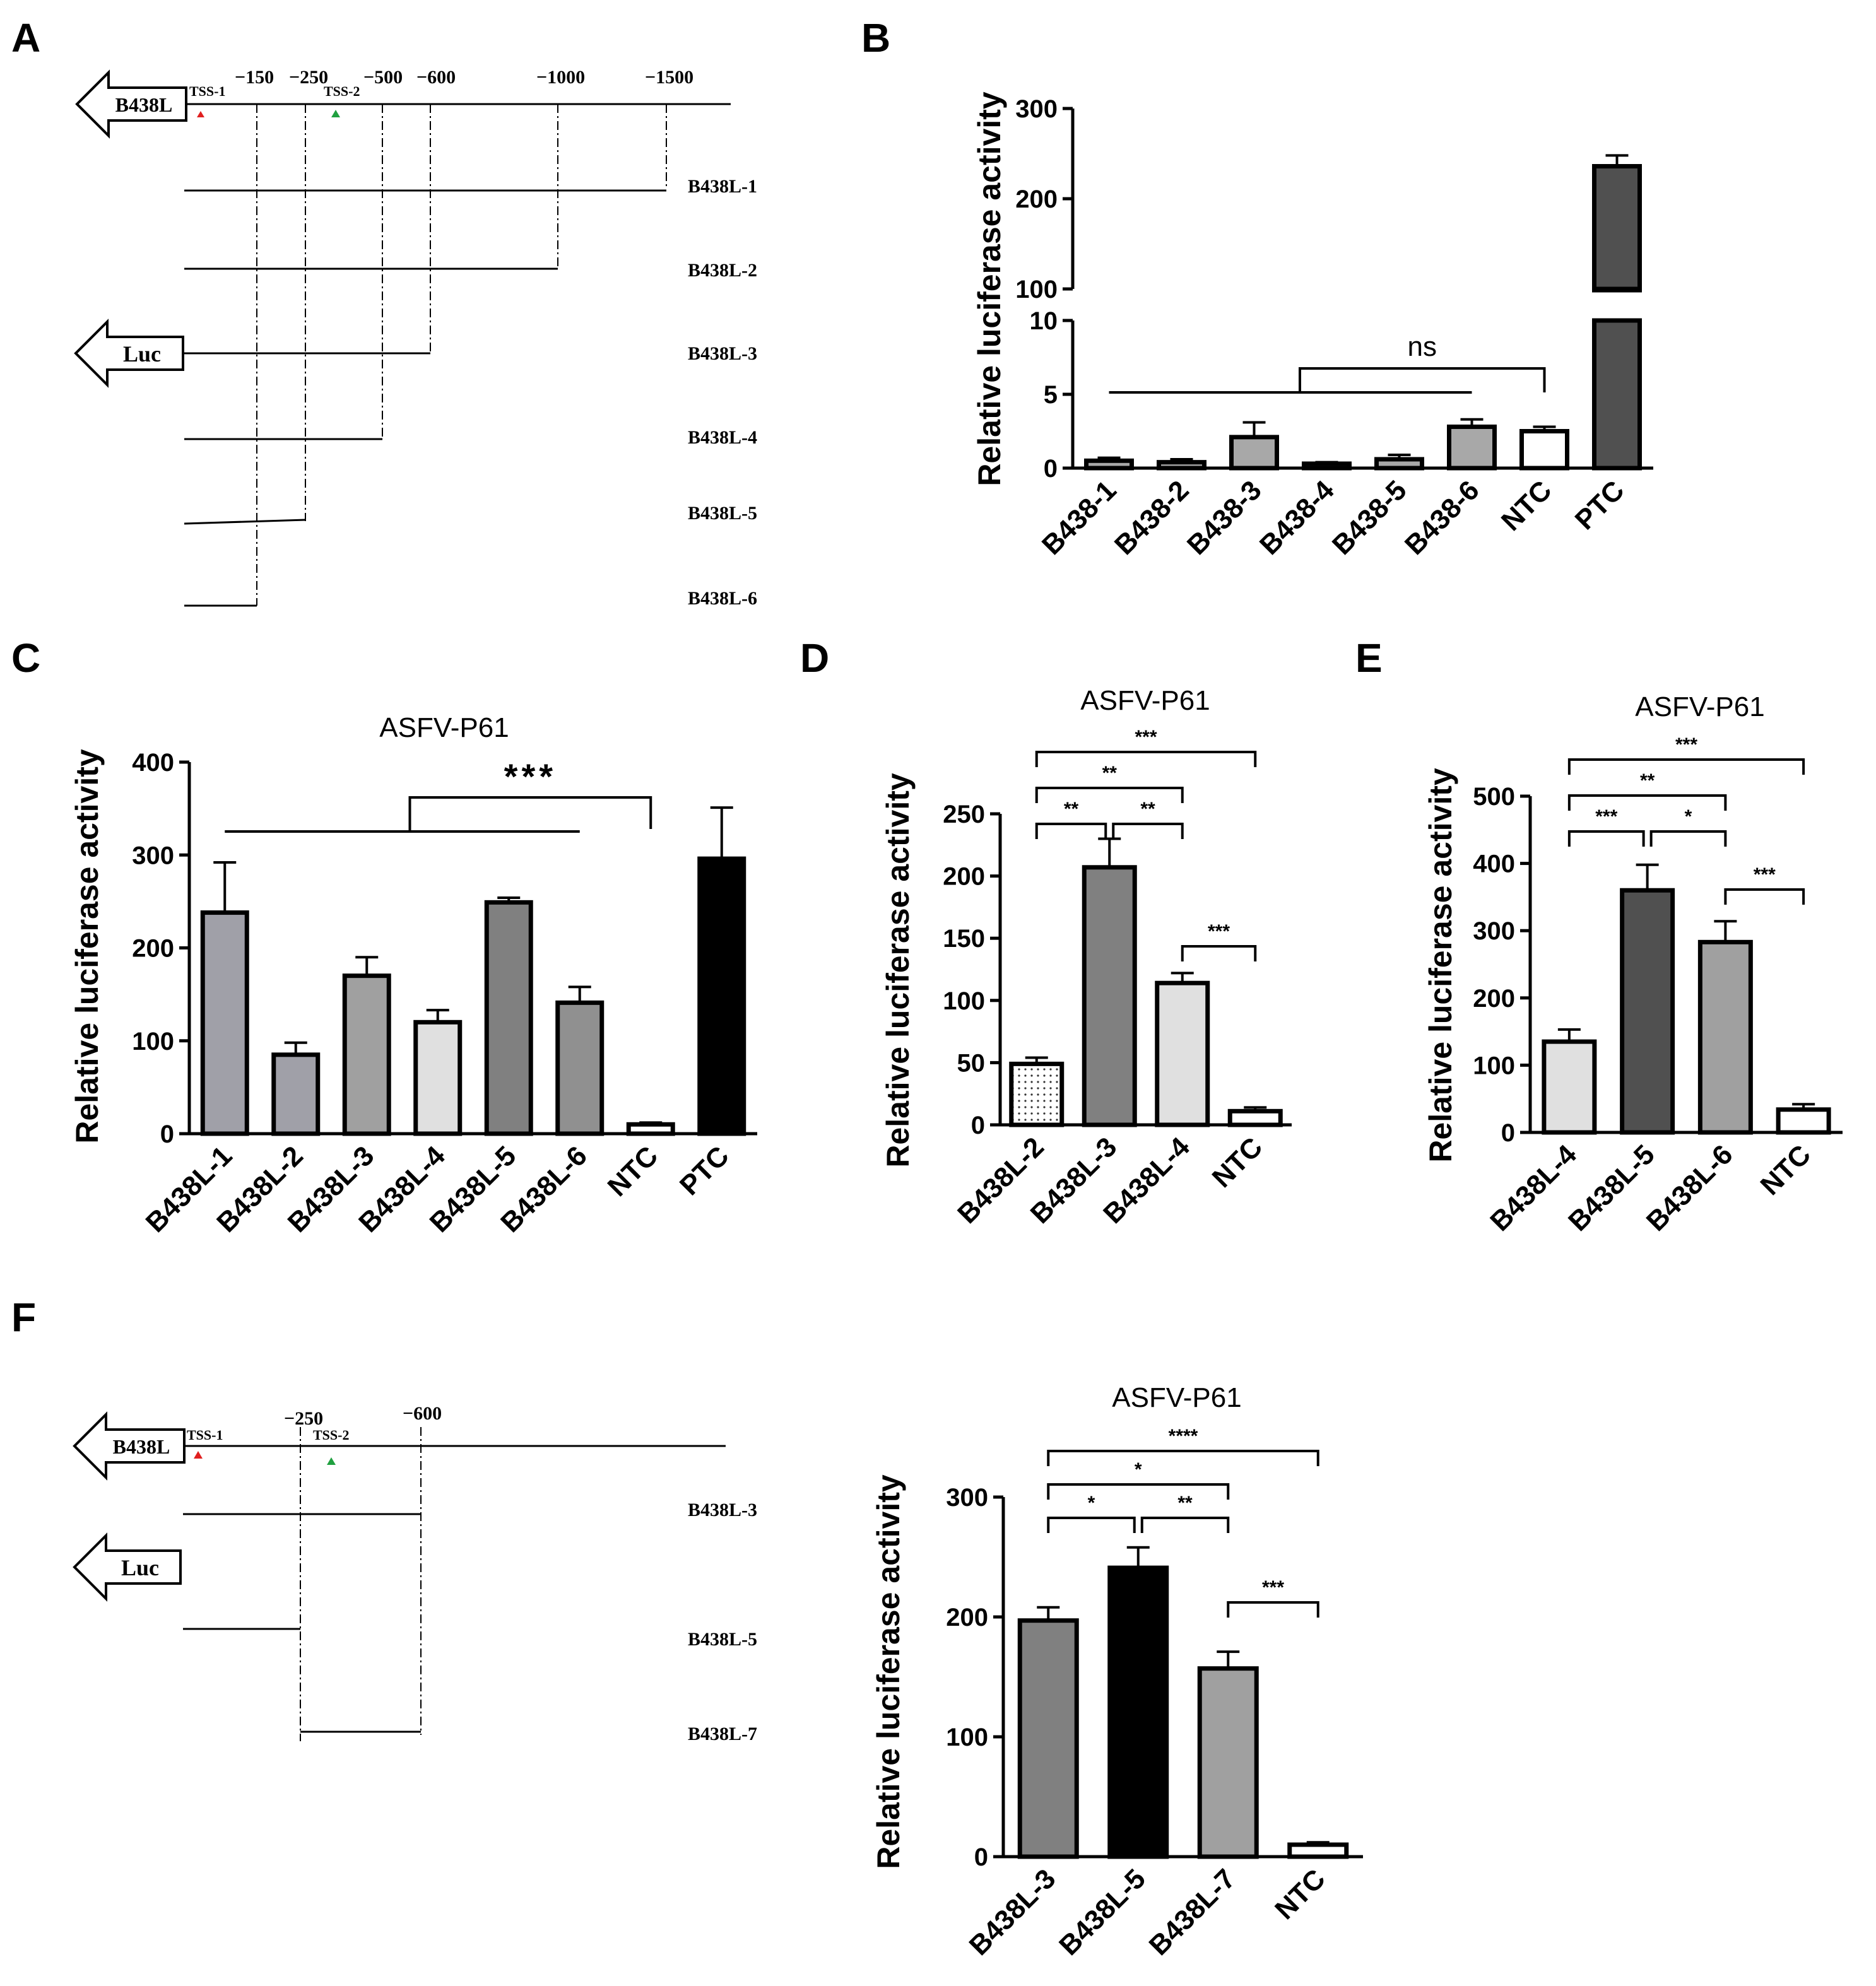 The height and width of the screenshot is (1986, 1876). What do you see at coordinates (1044, 321) in the screenshot?
I see `y-tick-label: 10` at bounding box center [1044, 321].